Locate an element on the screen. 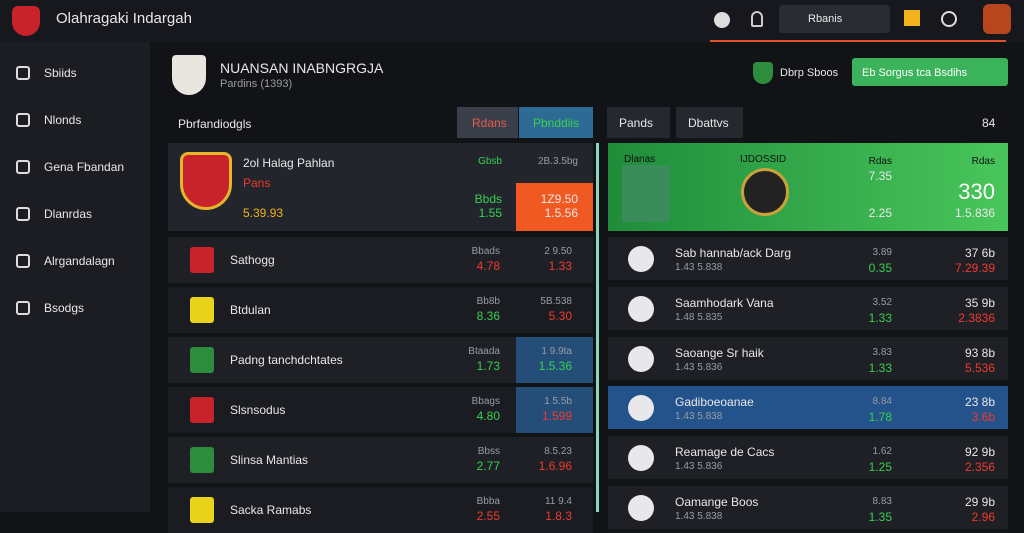 Image resolution: width=1024 pixels, height=533 pixels. wallet-icon is located at coordinates (912, 18).